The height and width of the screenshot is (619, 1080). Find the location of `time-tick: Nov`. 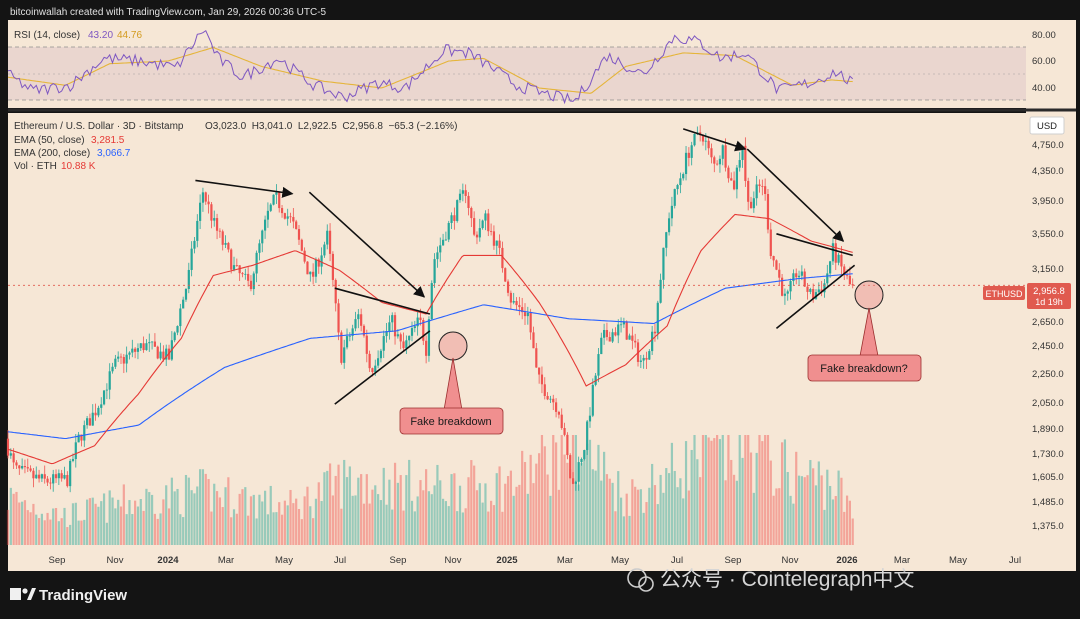

time-tick: Nov is located at coordinates (115, 560).